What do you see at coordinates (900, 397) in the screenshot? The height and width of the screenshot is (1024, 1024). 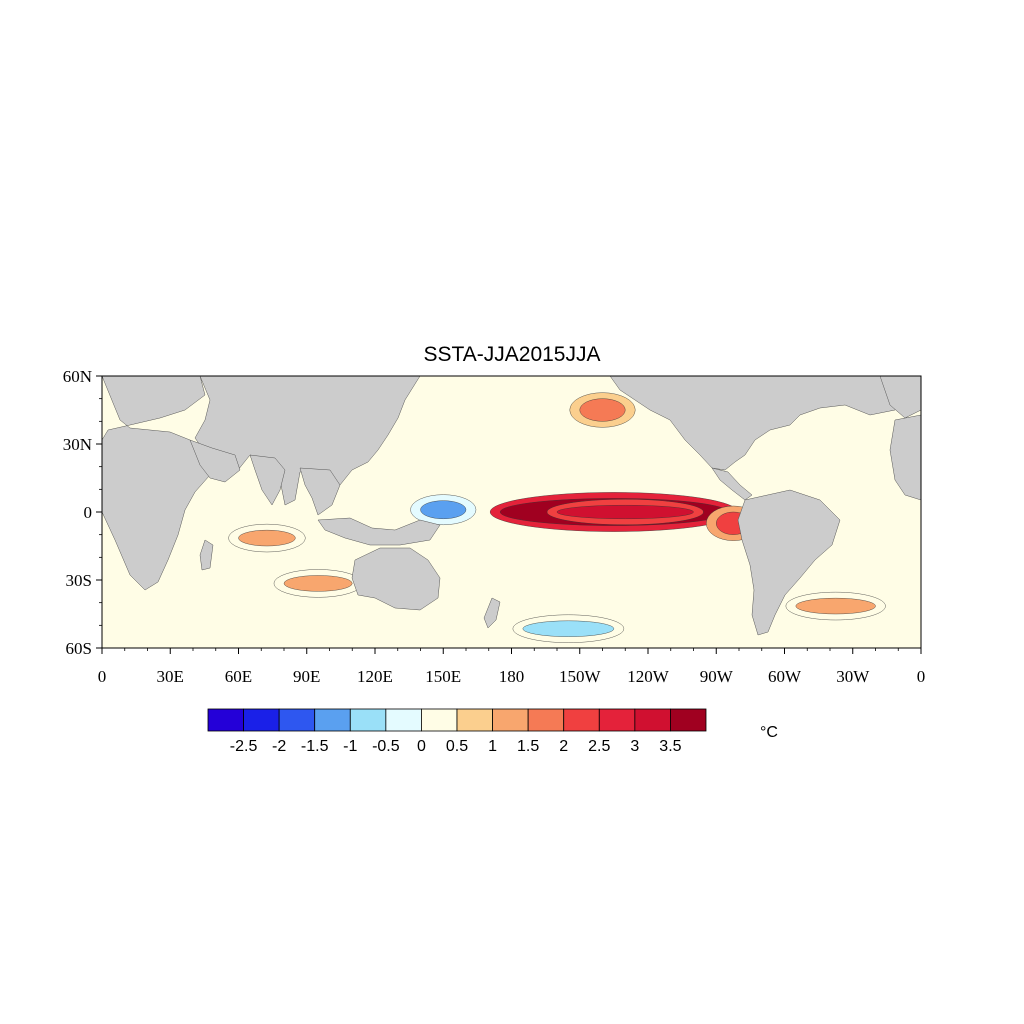 I see `landmass-greenland` at bounding box center [900, 397].